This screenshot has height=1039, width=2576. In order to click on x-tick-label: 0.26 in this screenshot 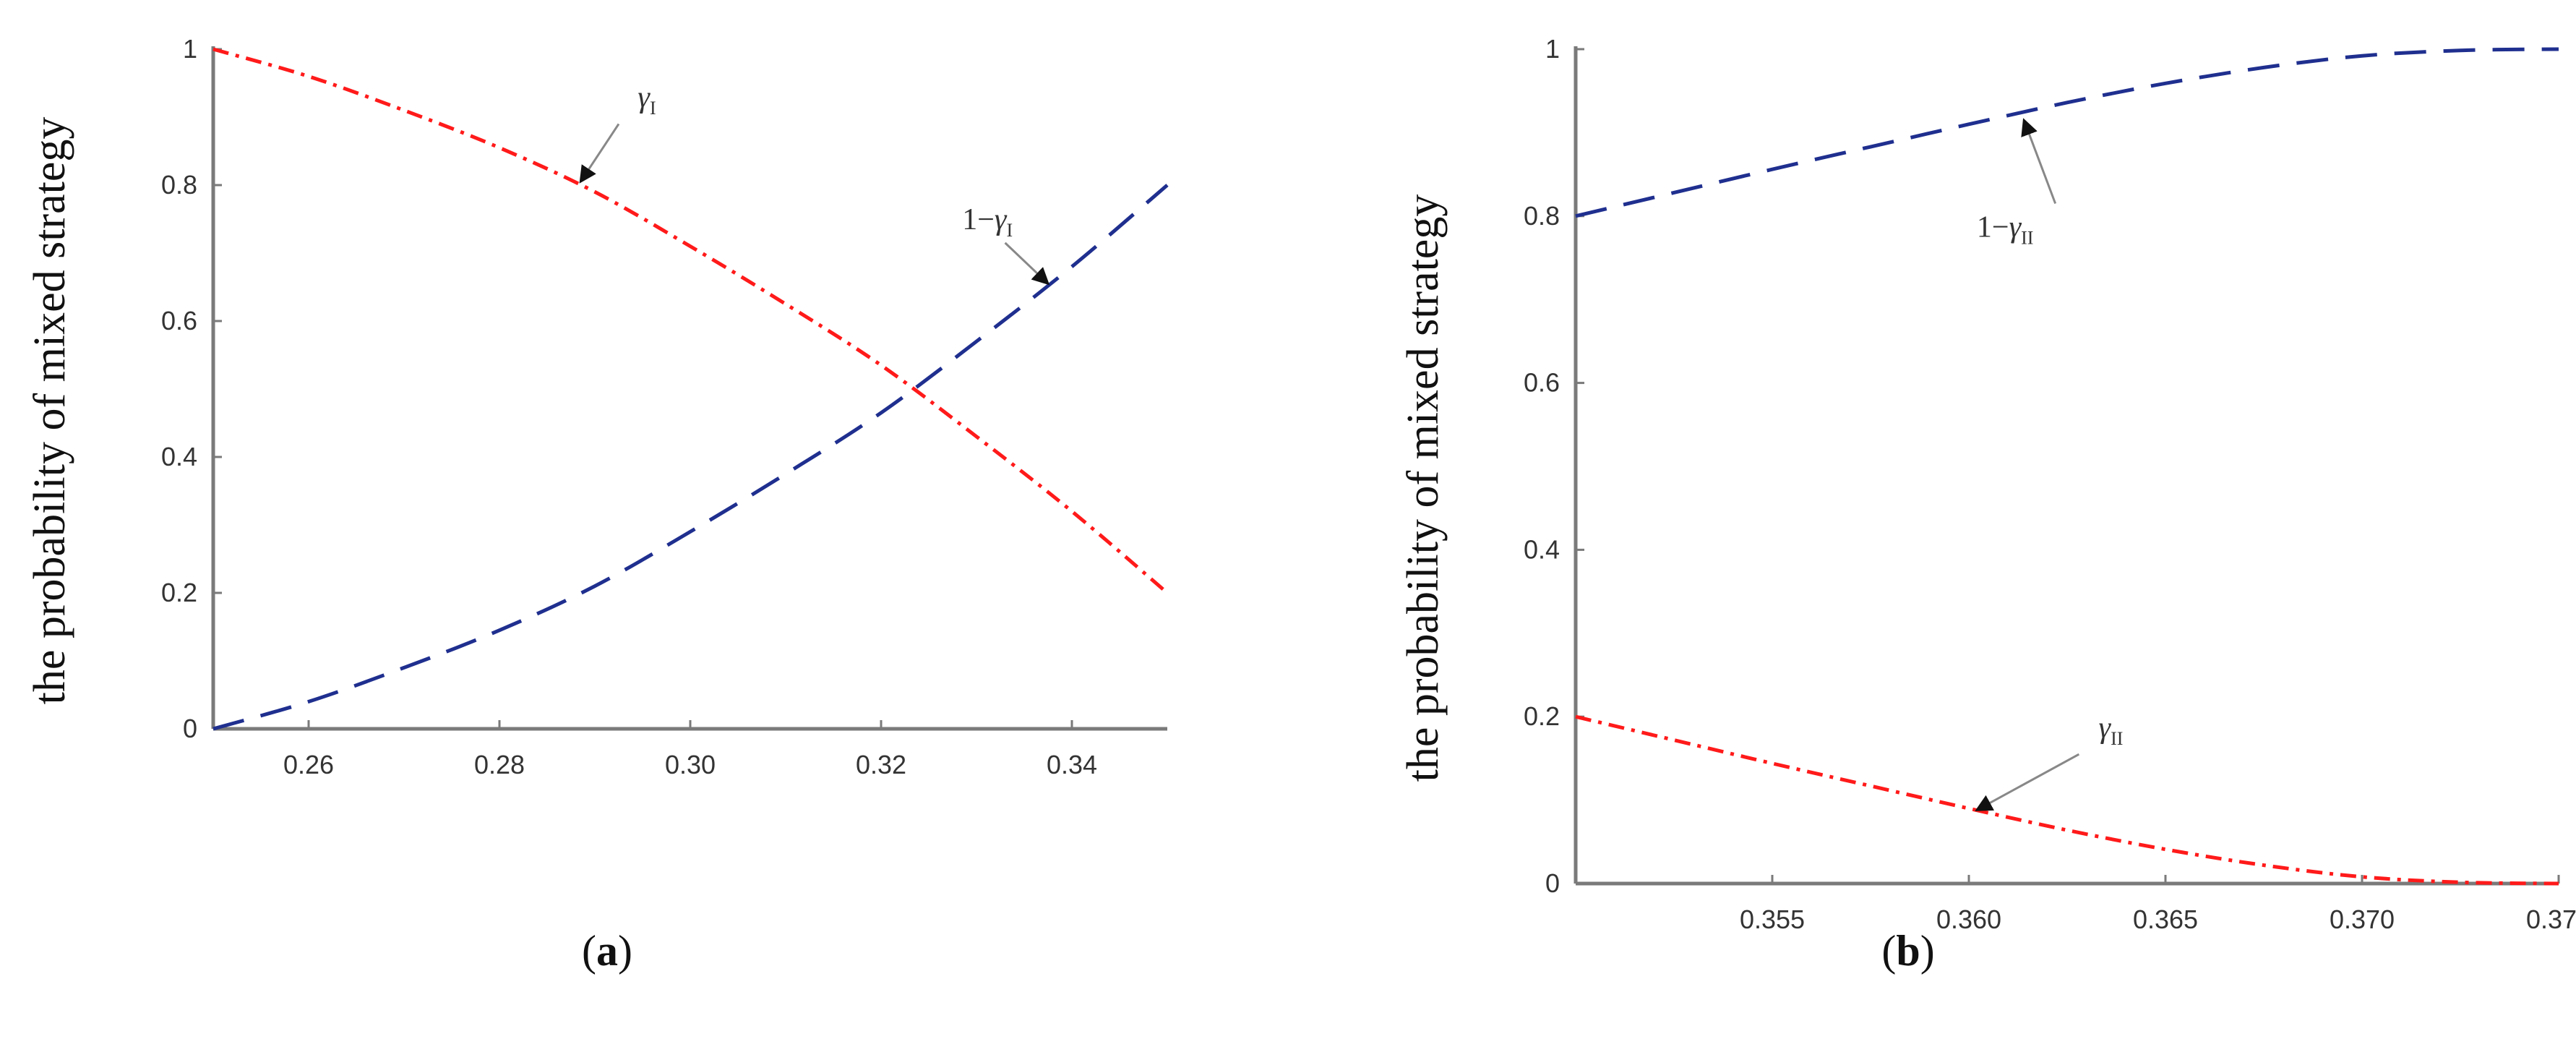, I will do `click(308, 764)`.